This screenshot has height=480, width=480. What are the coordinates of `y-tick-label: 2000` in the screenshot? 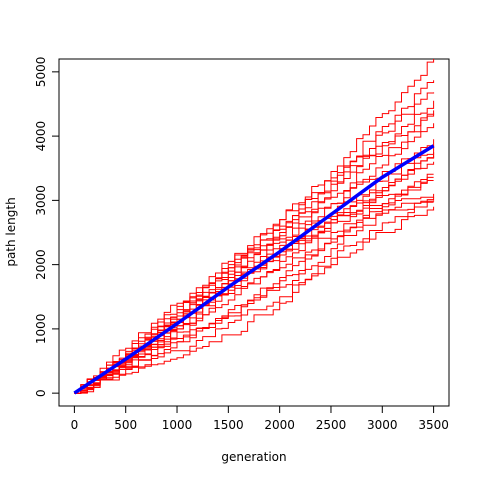 It's located at (41, 264).